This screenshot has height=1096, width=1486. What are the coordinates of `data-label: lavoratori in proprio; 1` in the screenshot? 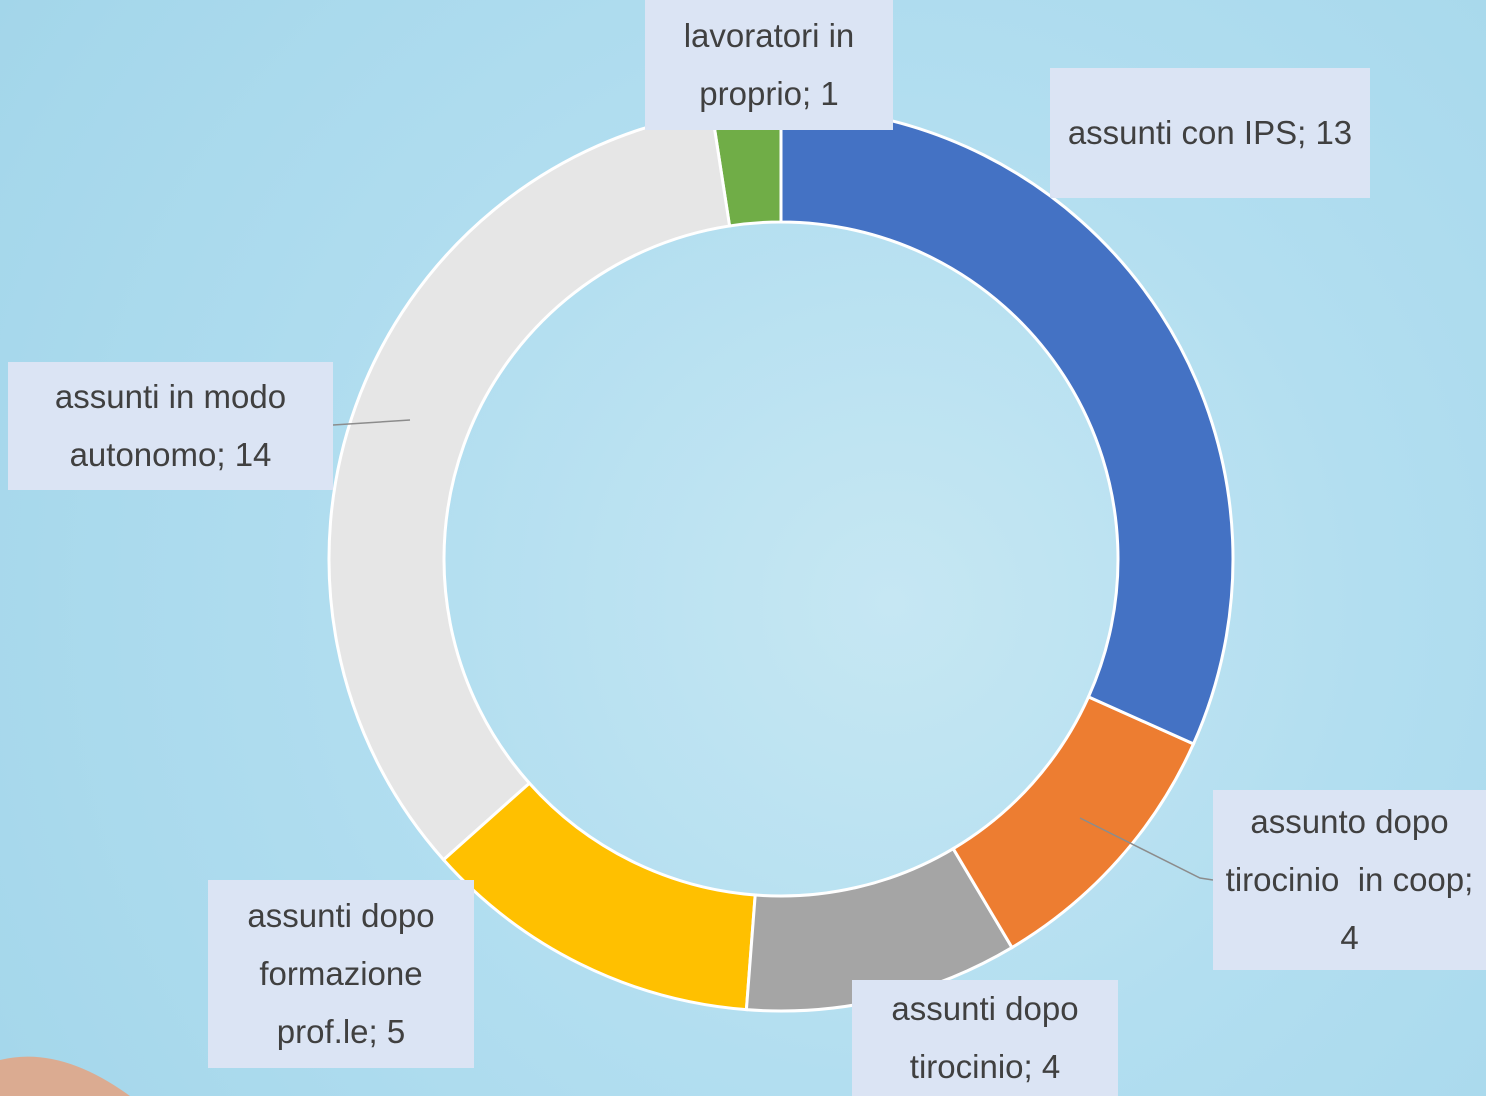 It's located at (769, 65).